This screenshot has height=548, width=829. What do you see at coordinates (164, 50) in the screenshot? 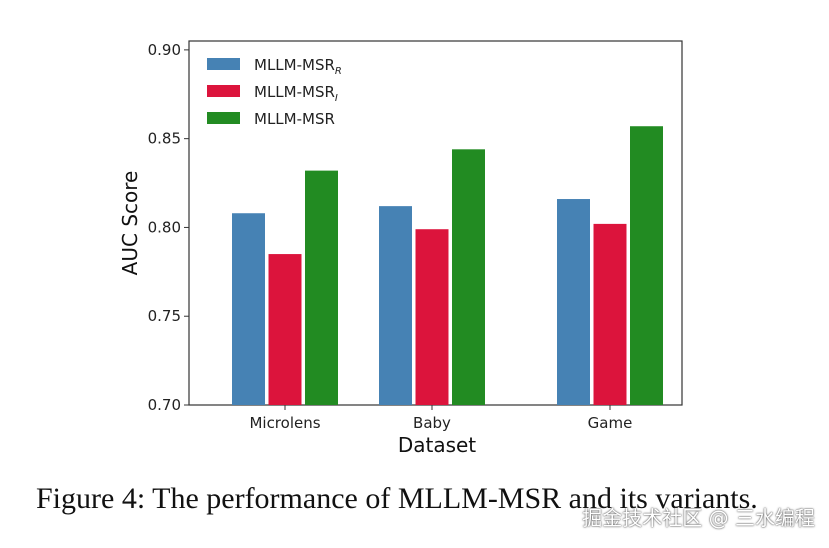
I see `y-tick-label: 0.90` at bounding box center [164, 50].